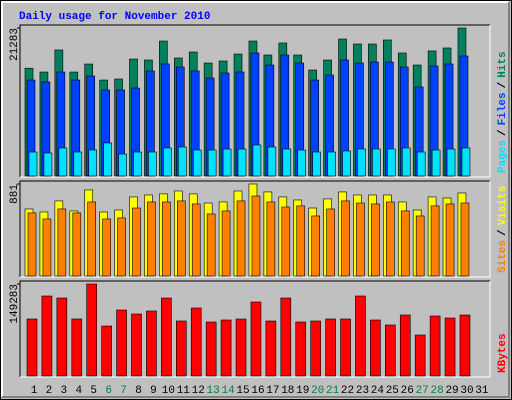  What do you see at coordinates (242, 391) in the screenshot?
I see `x-tick-label: 15` at bounding box center [242, 391].